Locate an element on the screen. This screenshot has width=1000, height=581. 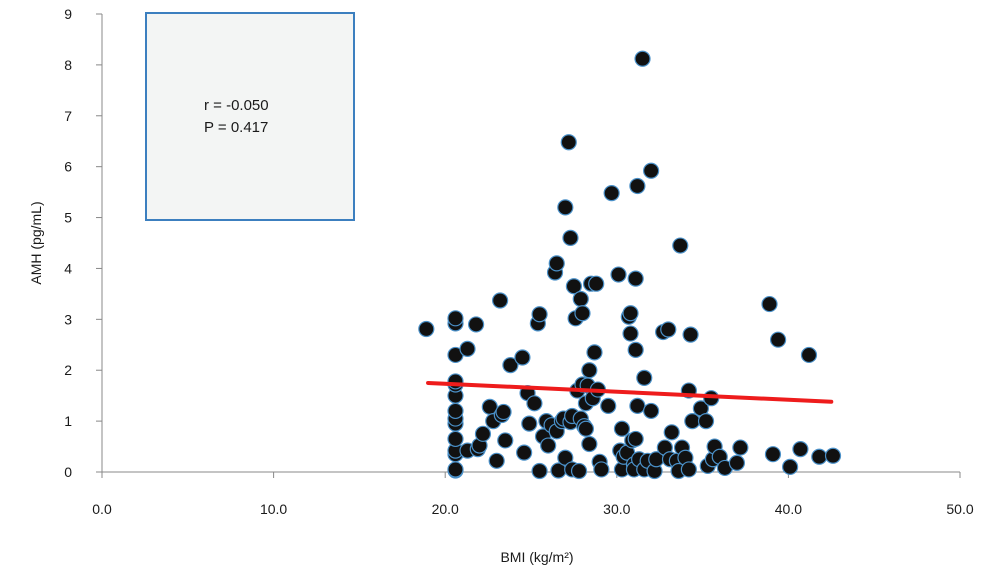
y-tick-label: 0 is located at coordinates (68, 472).